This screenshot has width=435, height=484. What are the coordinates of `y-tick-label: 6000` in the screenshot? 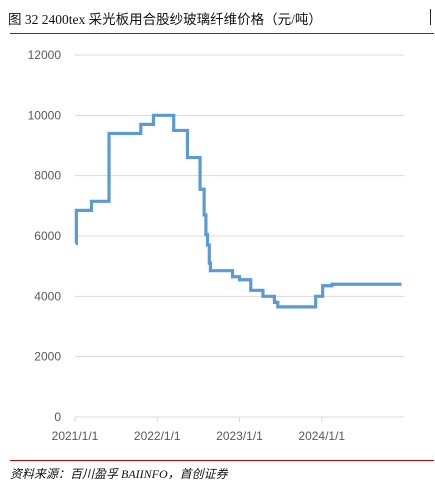 It's located at (47, 236).